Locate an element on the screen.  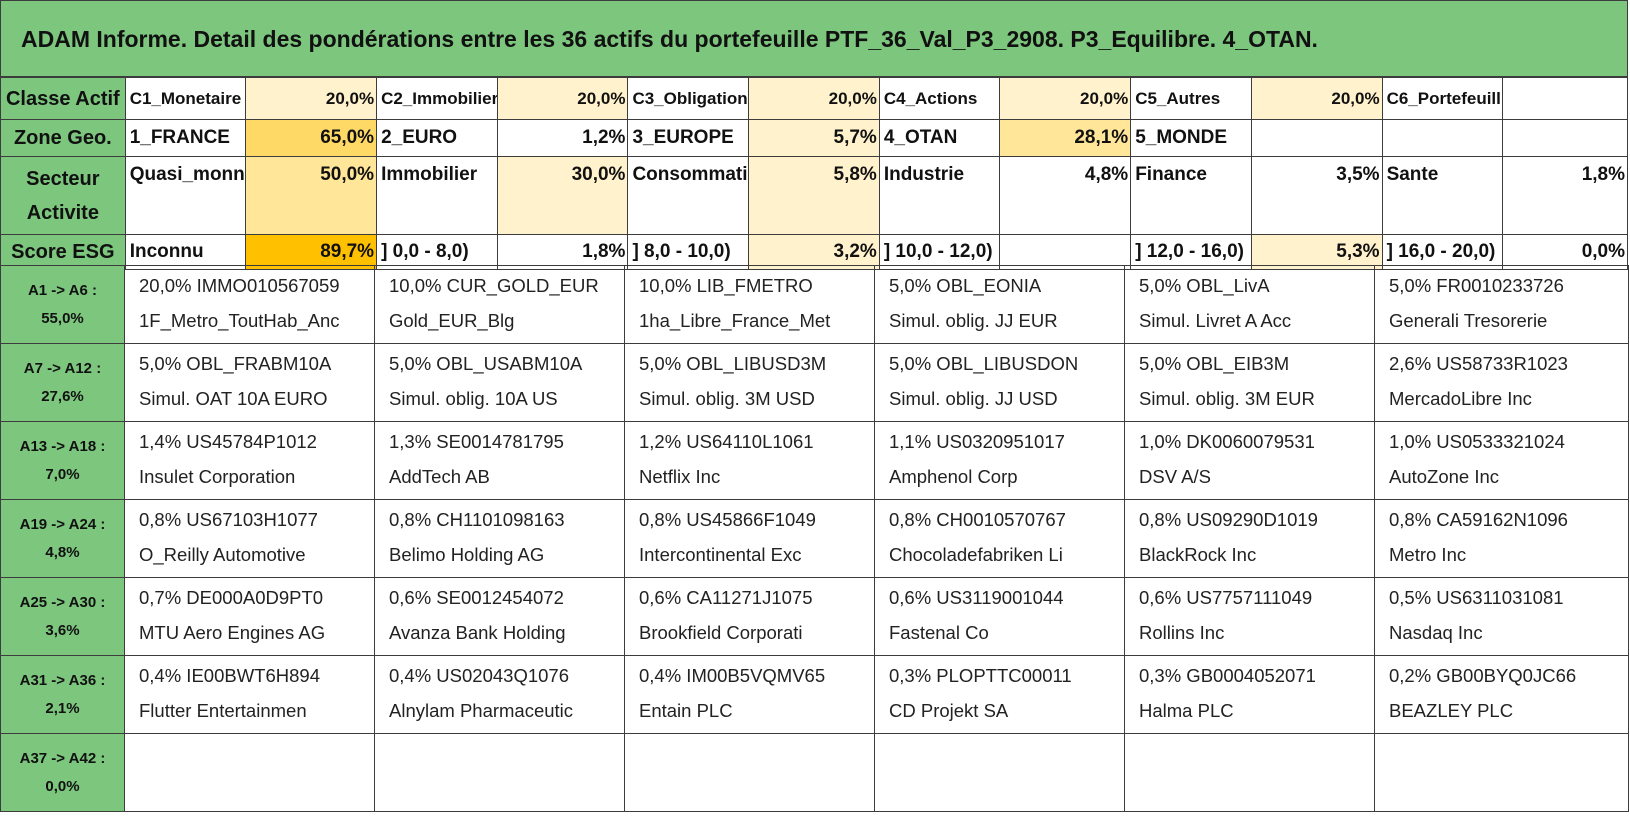
asset-cell: 10,0% LIB_FMETRO 1ha_Libre_France_Met is located at coordinates (749, 304).